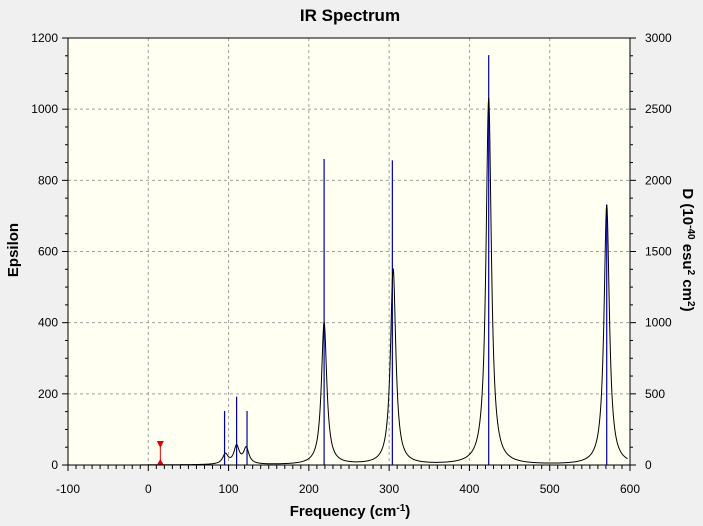 The image size is (703, 526). Describe the element at coordinates (48, 323) in the screenshot. I see `y-tick-label: 400` at that location.